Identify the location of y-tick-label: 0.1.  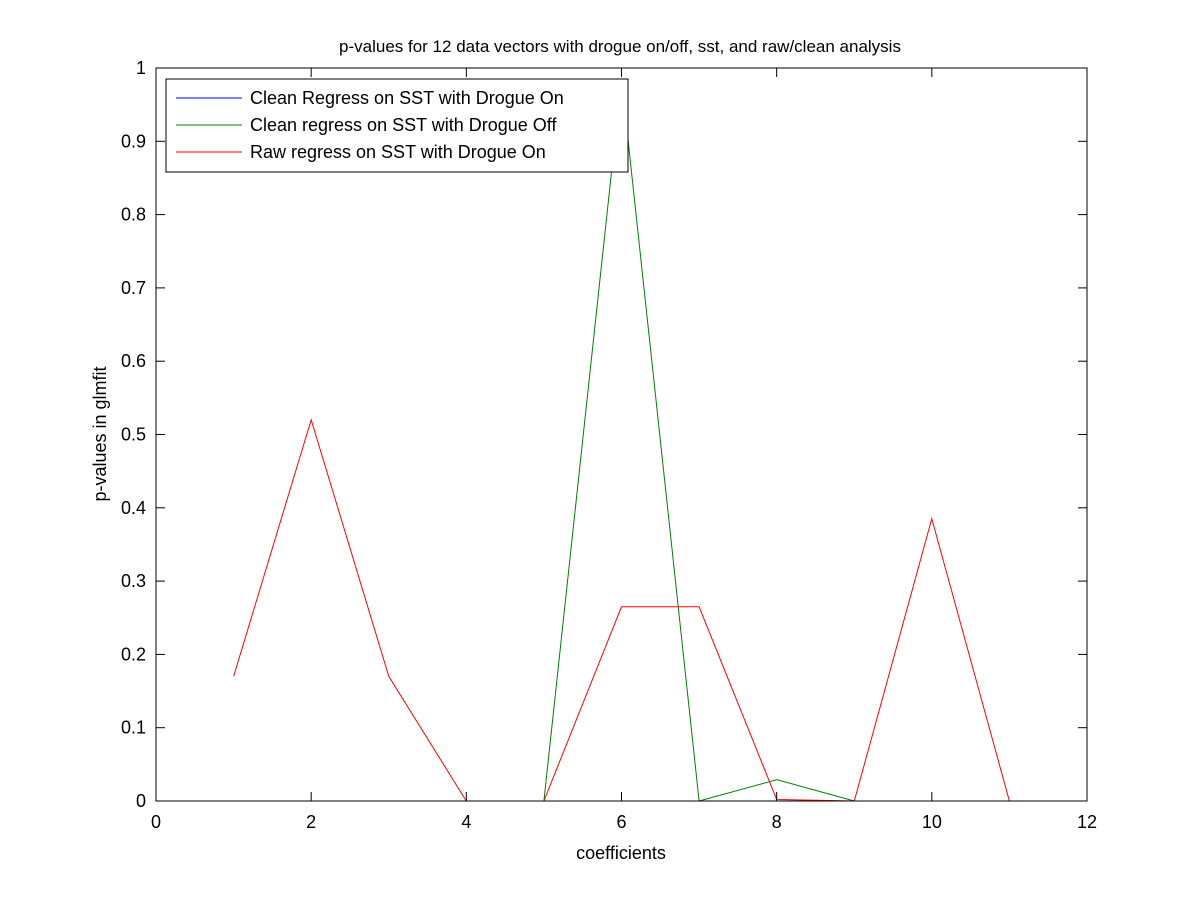
(133, 728).